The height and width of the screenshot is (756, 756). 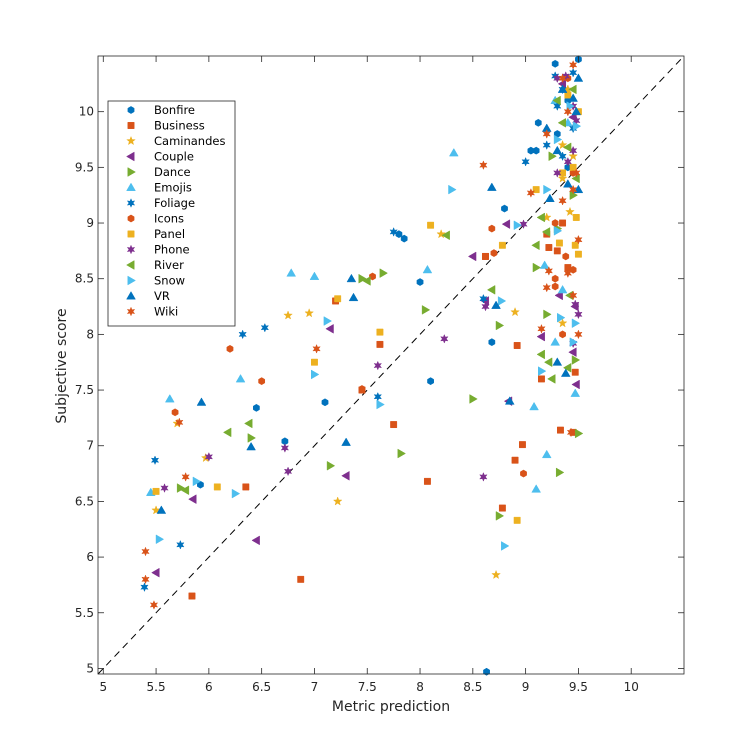 I want to click on y-tick-label: 8, so click(x=90, y=334).